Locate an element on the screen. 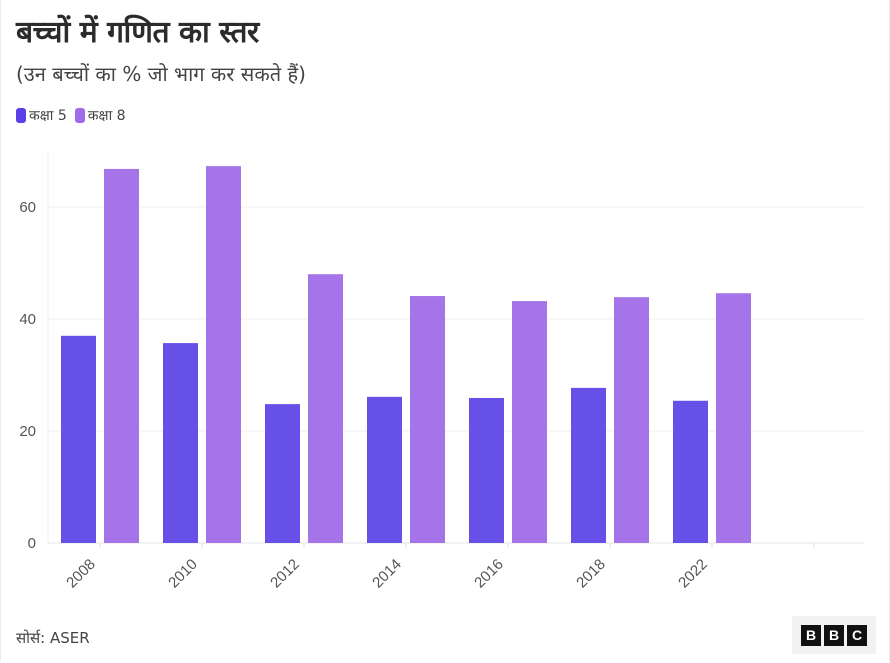 The width and height of the screenshot is (890, 663). chart-subtitle: (उन बच्चों का % जो भाग कर सकते हैं) is located at coordinates (161, 74).